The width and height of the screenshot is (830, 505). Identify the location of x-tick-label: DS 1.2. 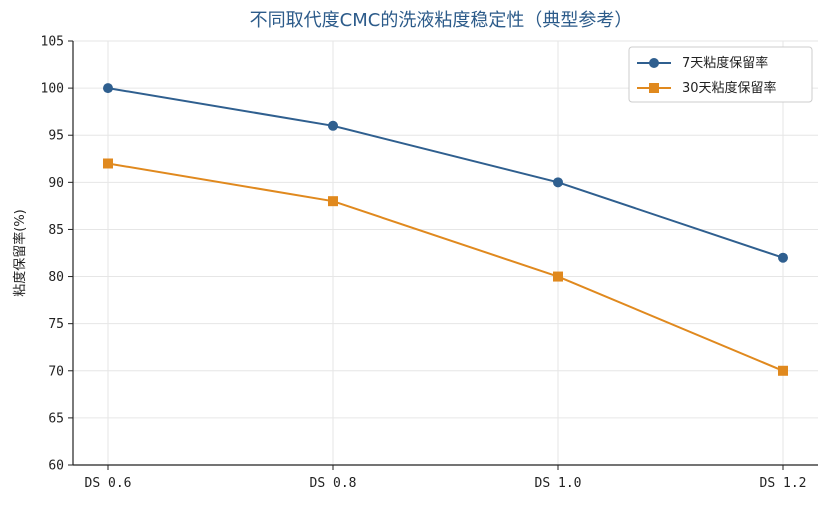
(783, 483).